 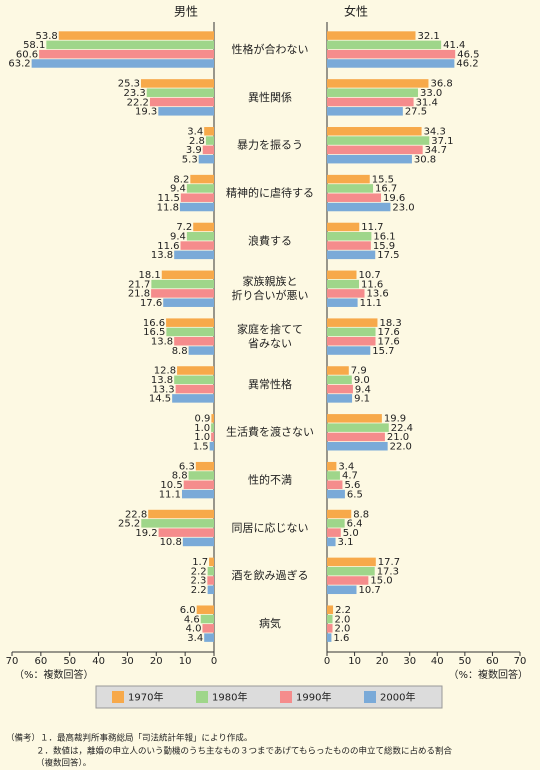 I want to click on value-label: 3.1, so click(x=346, y=542).